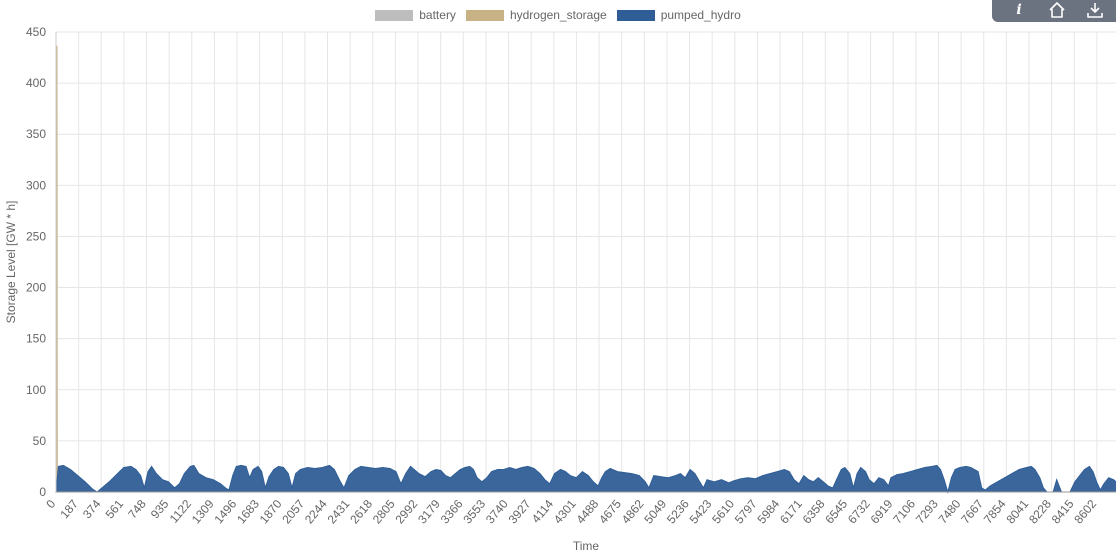  I want to click on x-tick-label-4862: 4862, so click(633, 512).